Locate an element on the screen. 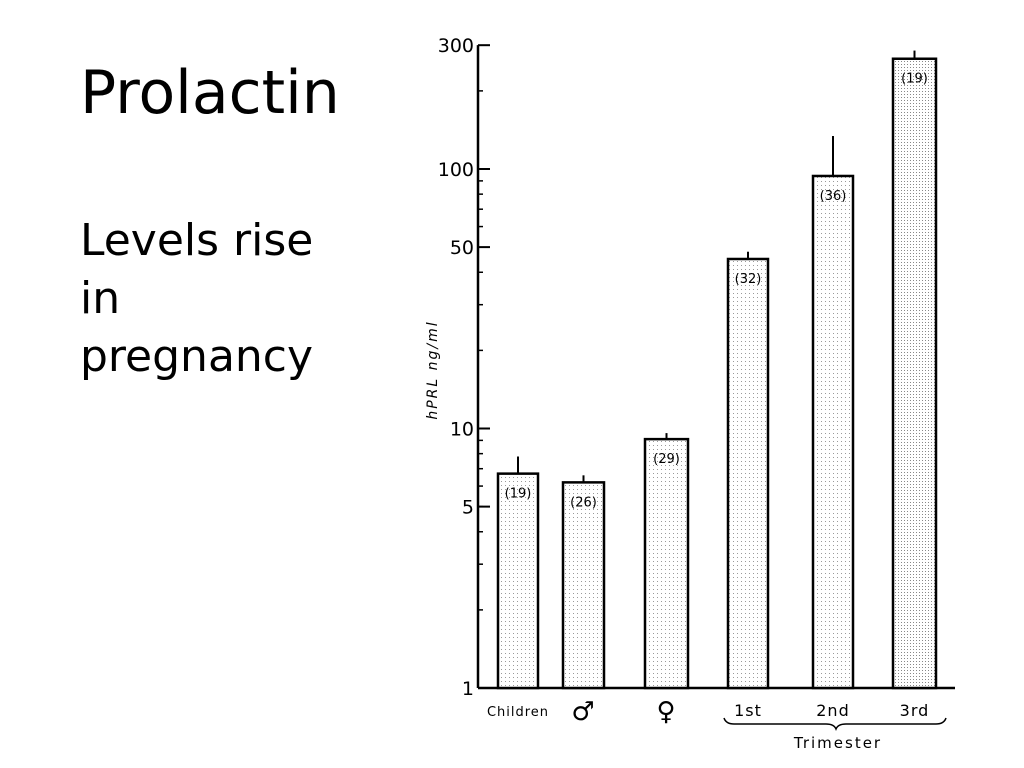 The width and height of the screenshot is (1024, 768). n-label: (26) is located at coordinates (583, 502).